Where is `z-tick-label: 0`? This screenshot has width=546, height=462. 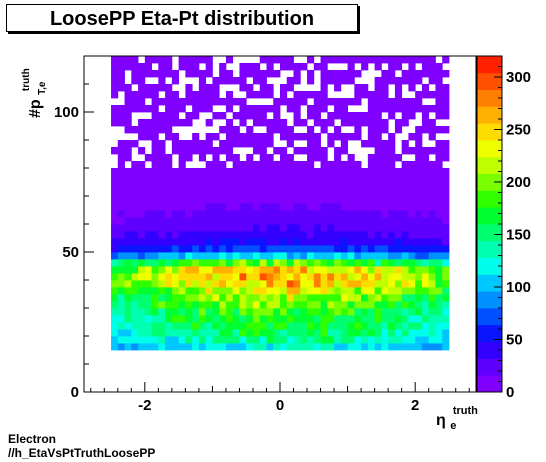 z-tick-label: 0 is located at coordinates (510, 392).